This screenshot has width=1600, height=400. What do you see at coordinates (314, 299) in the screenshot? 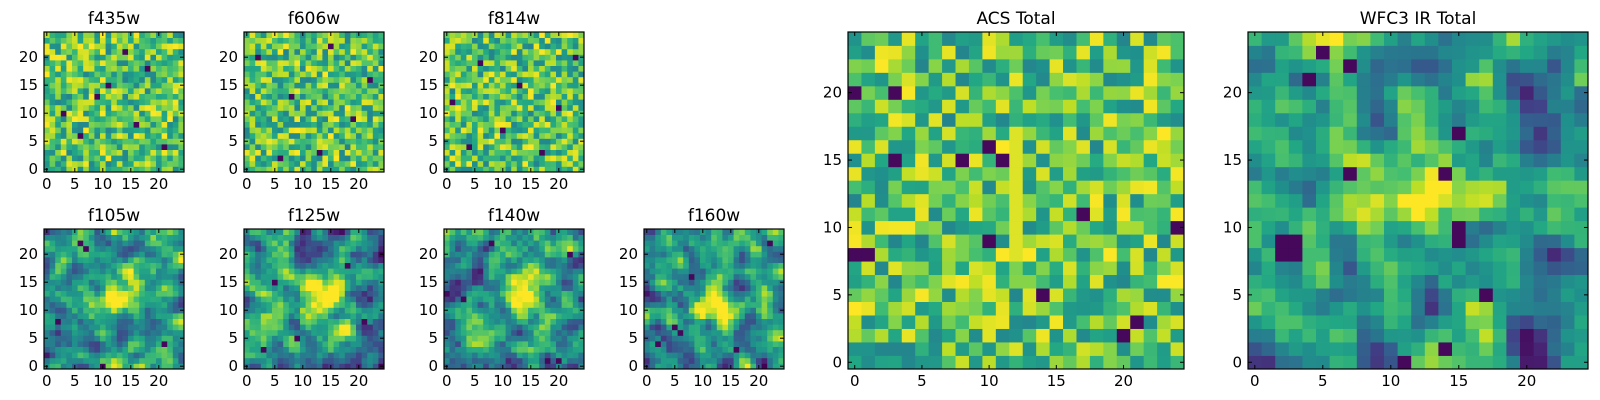
I see `plot-frame` at bounding box center [314, 299].